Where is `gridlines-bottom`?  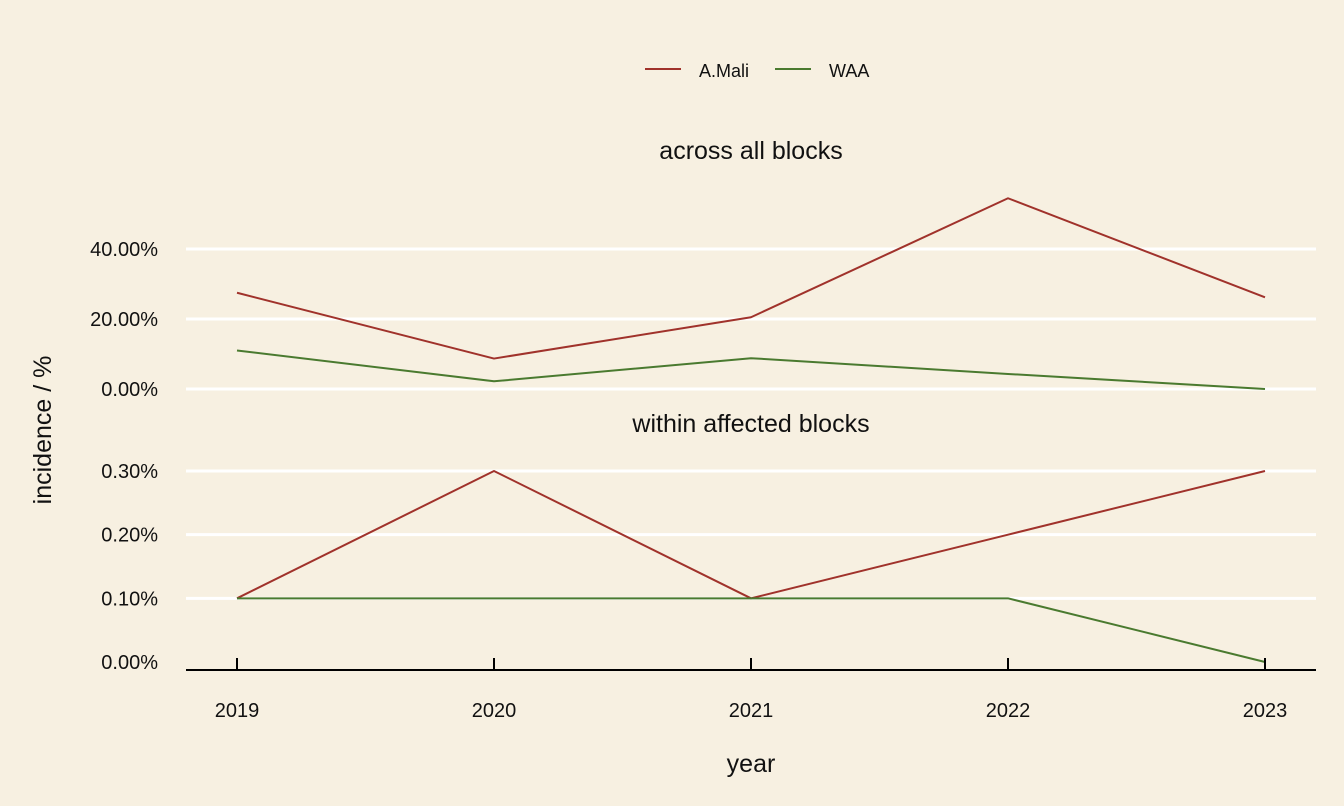 gridlines-bottom is located at coordinates (751, 534).